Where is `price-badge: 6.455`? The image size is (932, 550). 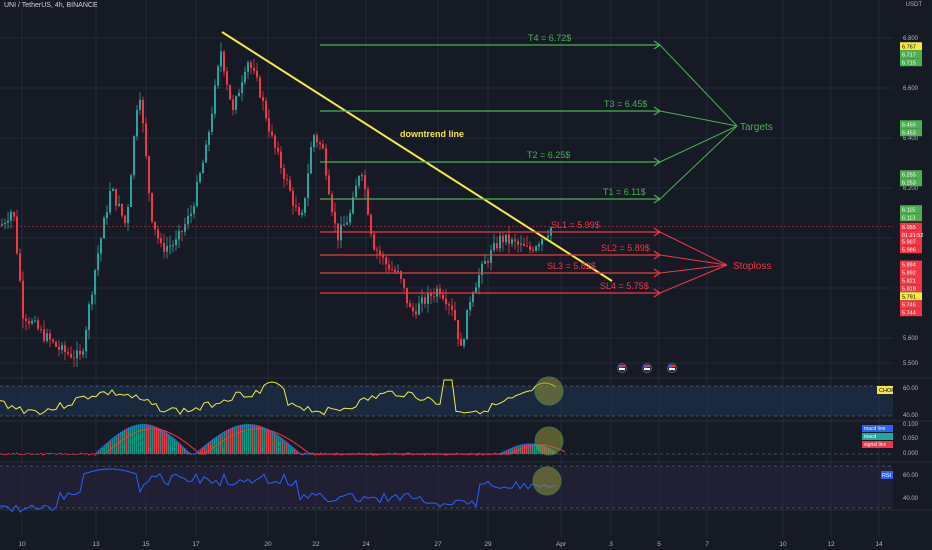
price-badge: 6.455 is located at coordinates (911, 124).